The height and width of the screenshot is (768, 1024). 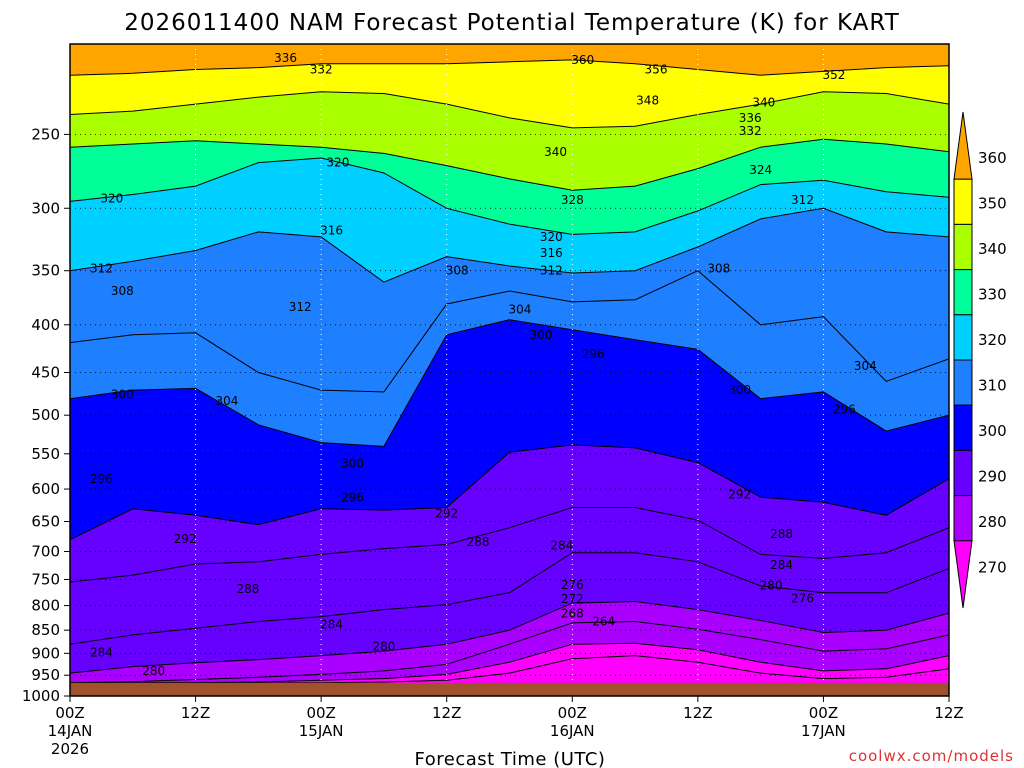 What do you see at coordinates (45, 373) in the screenshot?
I see `y-tick-label: 450` at bounding box center [45, 373].